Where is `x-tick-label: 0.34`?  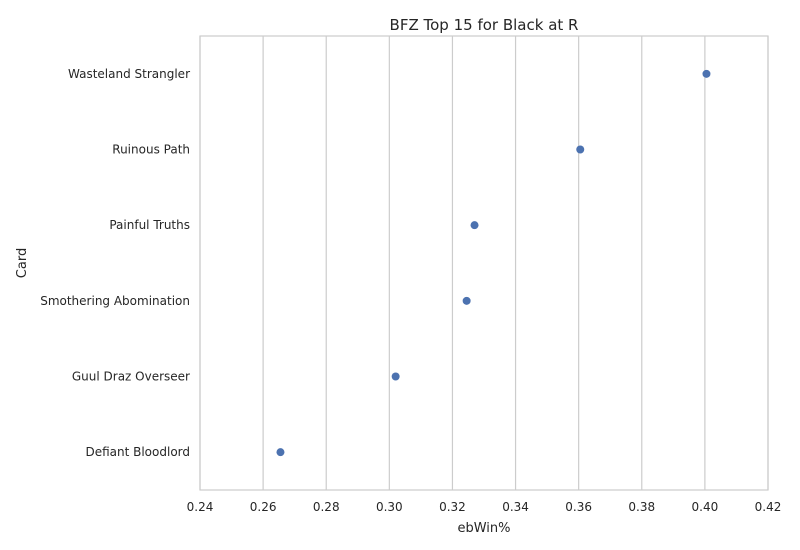 x-tick-label: 0.34 is located at coordinates (515, 507).